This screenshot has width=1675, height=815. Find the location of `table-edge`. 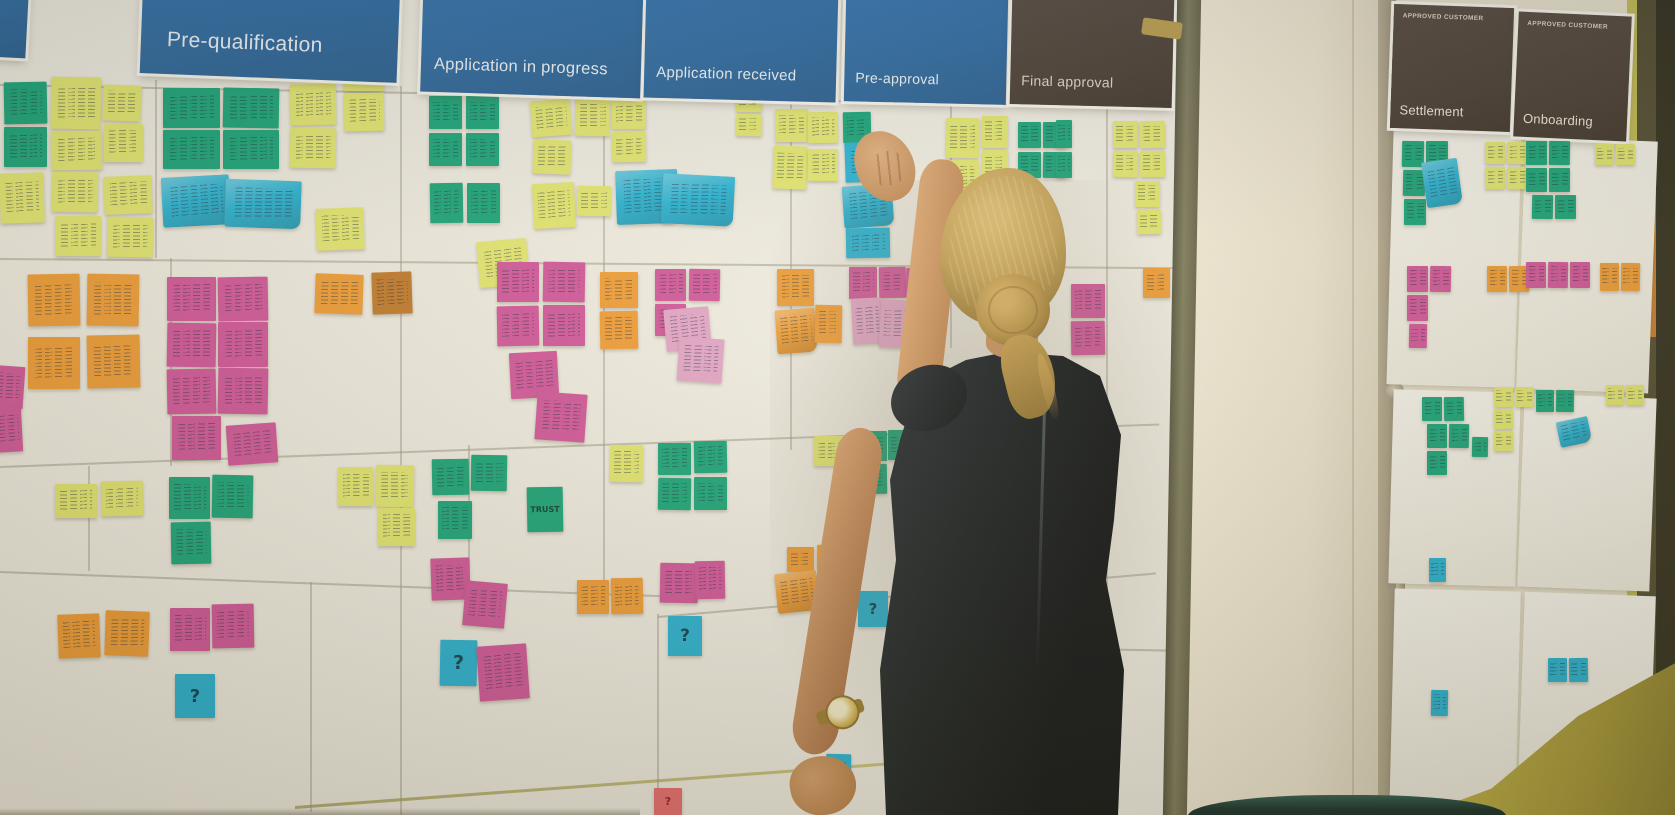

table-edge is located at coordinates (320, 811).